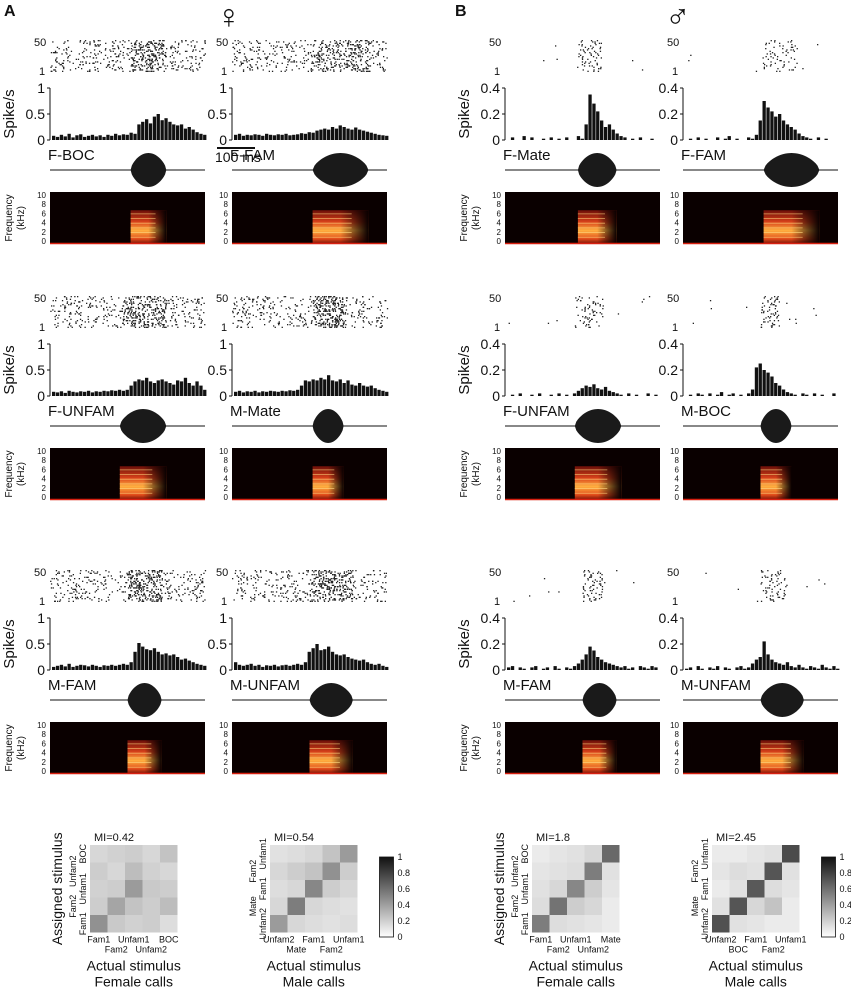 Image resolution: width=851 pixels, height=996 pixels. What do you see at coordinates (44, 488) in the screenshot?
I see `freq-tick-label: 2` at bounding box center [44, 488].